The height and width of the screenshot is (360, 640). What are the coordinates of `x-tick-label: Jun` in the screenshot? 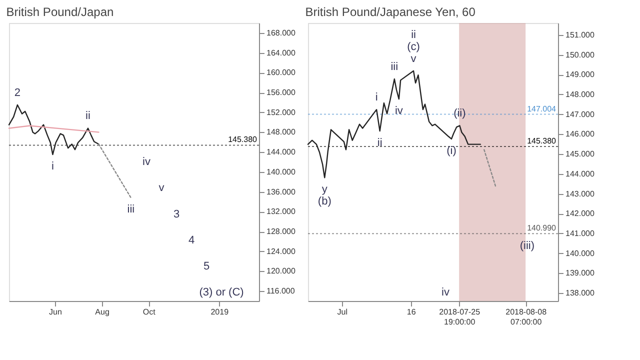 It's located at (55, 312).